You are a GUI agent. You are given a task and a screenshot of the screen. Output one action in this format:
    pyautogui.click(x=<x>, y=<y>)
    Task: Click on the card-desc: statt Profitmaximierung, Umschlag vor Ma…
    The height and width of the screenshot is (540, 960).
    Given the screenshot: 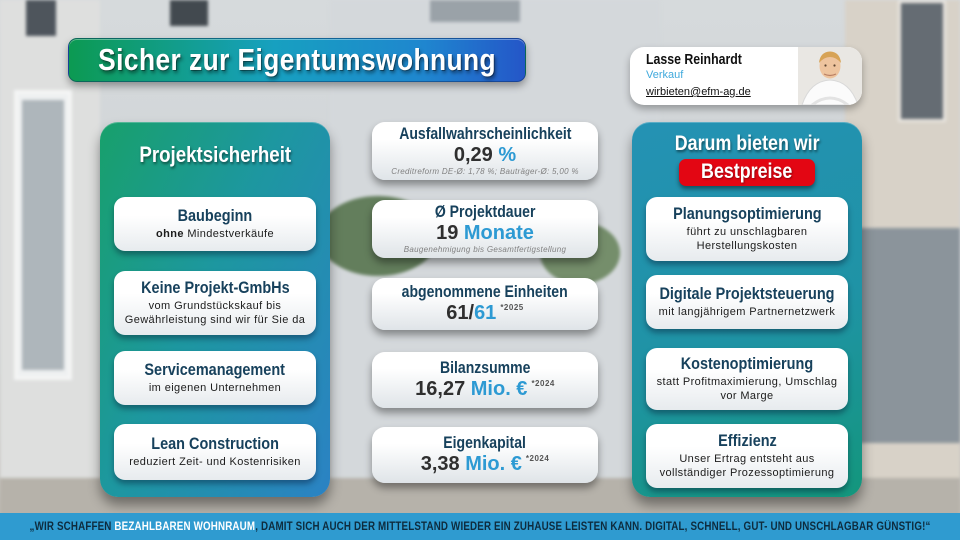 What is the action you would take?
    pyautogui.click(x=747, y=388)
    